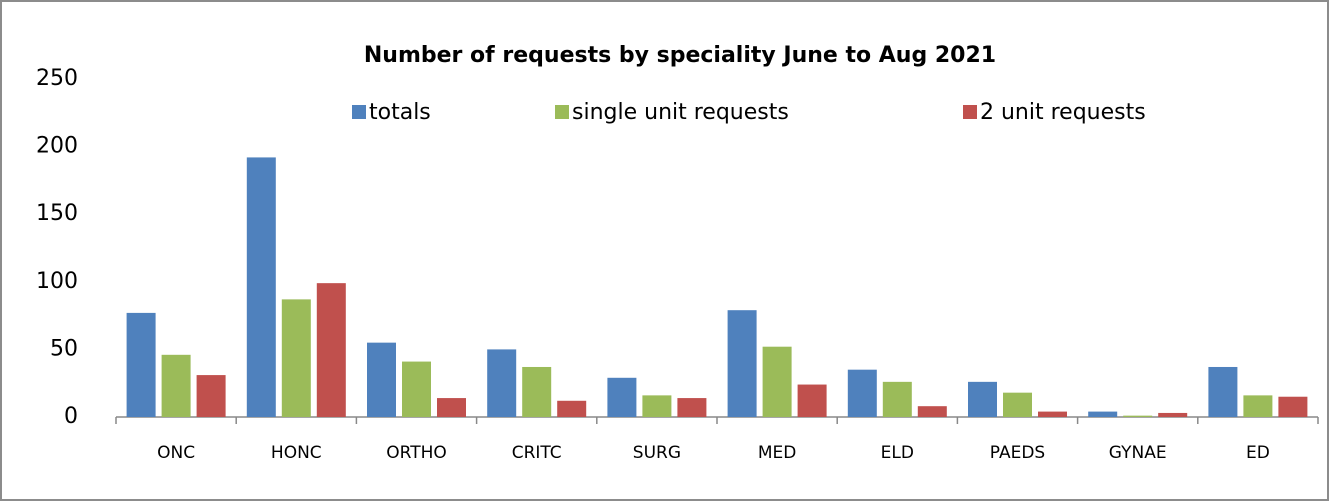  I want to click on legend-label: 2 unit requests, so click(1063, 112).